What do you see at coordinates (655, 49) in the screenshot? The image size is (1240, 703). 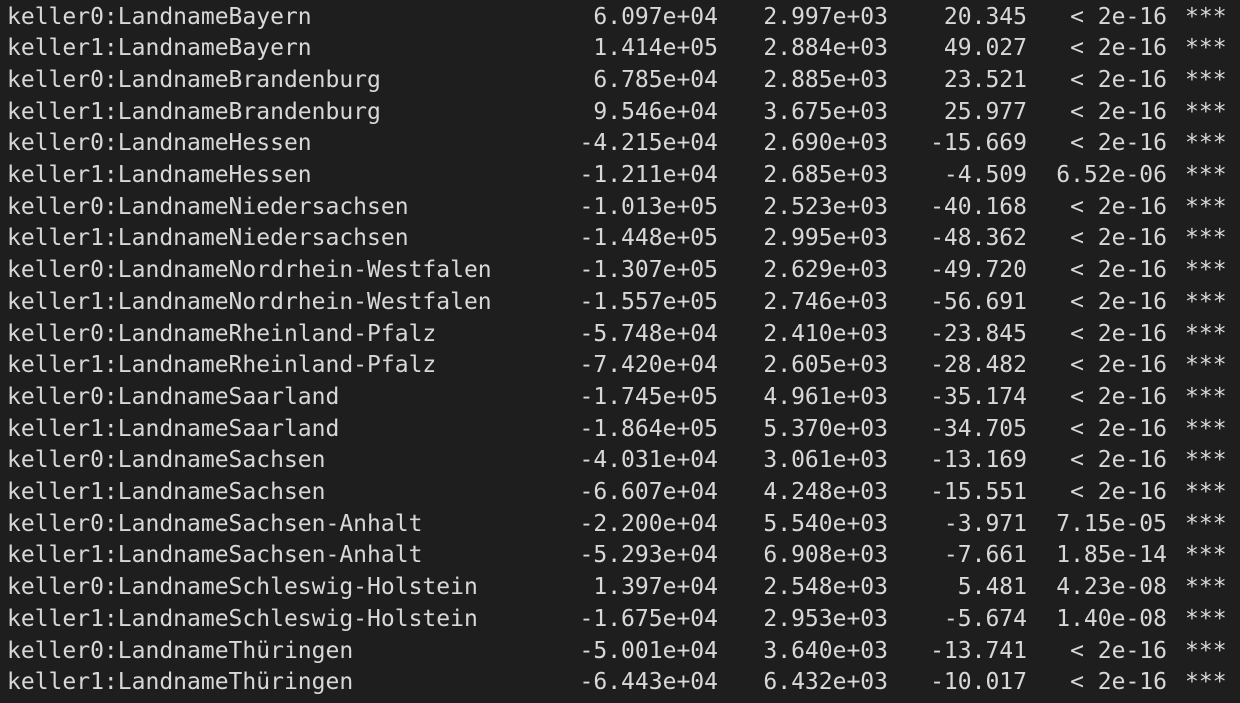 I see `estimate-value: 1.414e+05` at bounding box center [655, 49].